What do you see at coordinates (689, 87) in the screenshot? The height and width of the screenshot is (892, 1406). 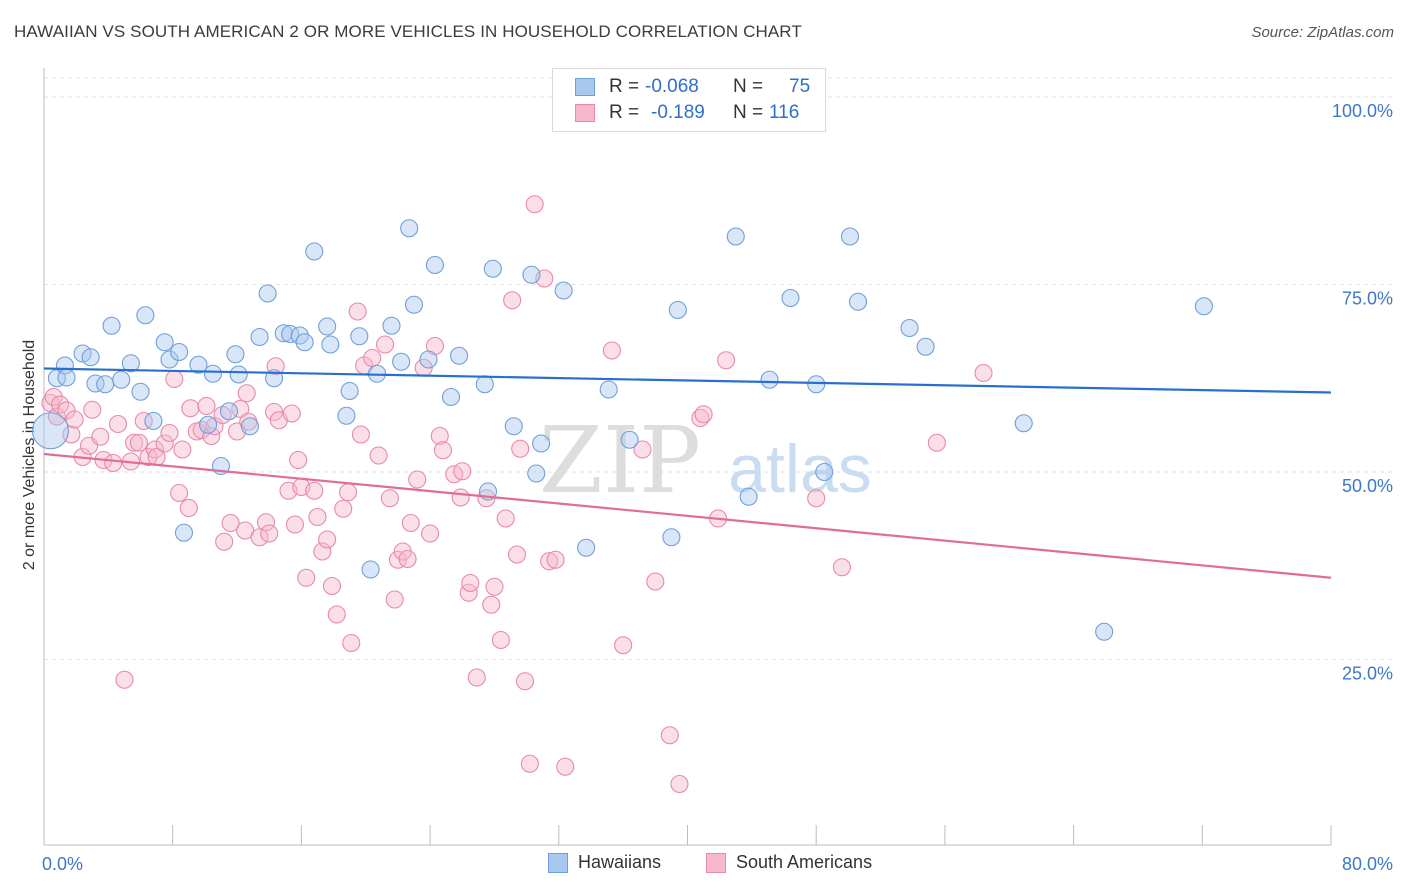 I see `stats-row-hawaiians: R = -0.068 N = 75` at bounding box center [689, 87].